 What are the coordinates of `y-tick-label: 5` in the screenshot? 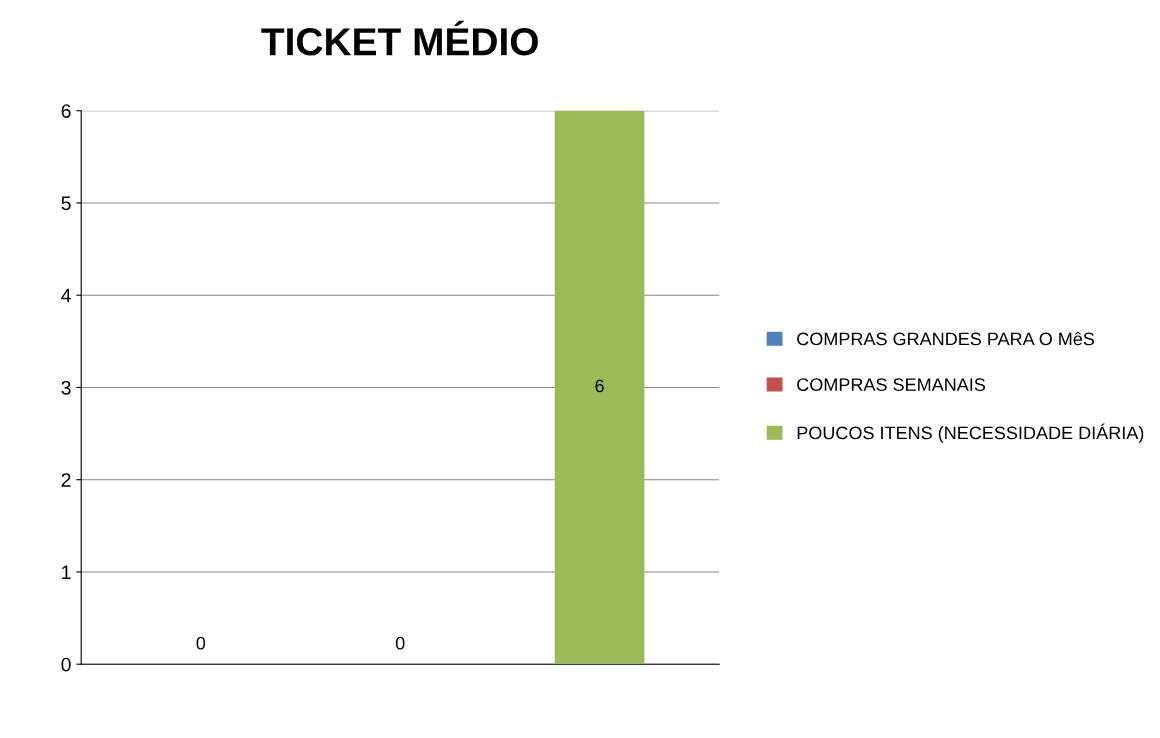 It's located at (66, 203).